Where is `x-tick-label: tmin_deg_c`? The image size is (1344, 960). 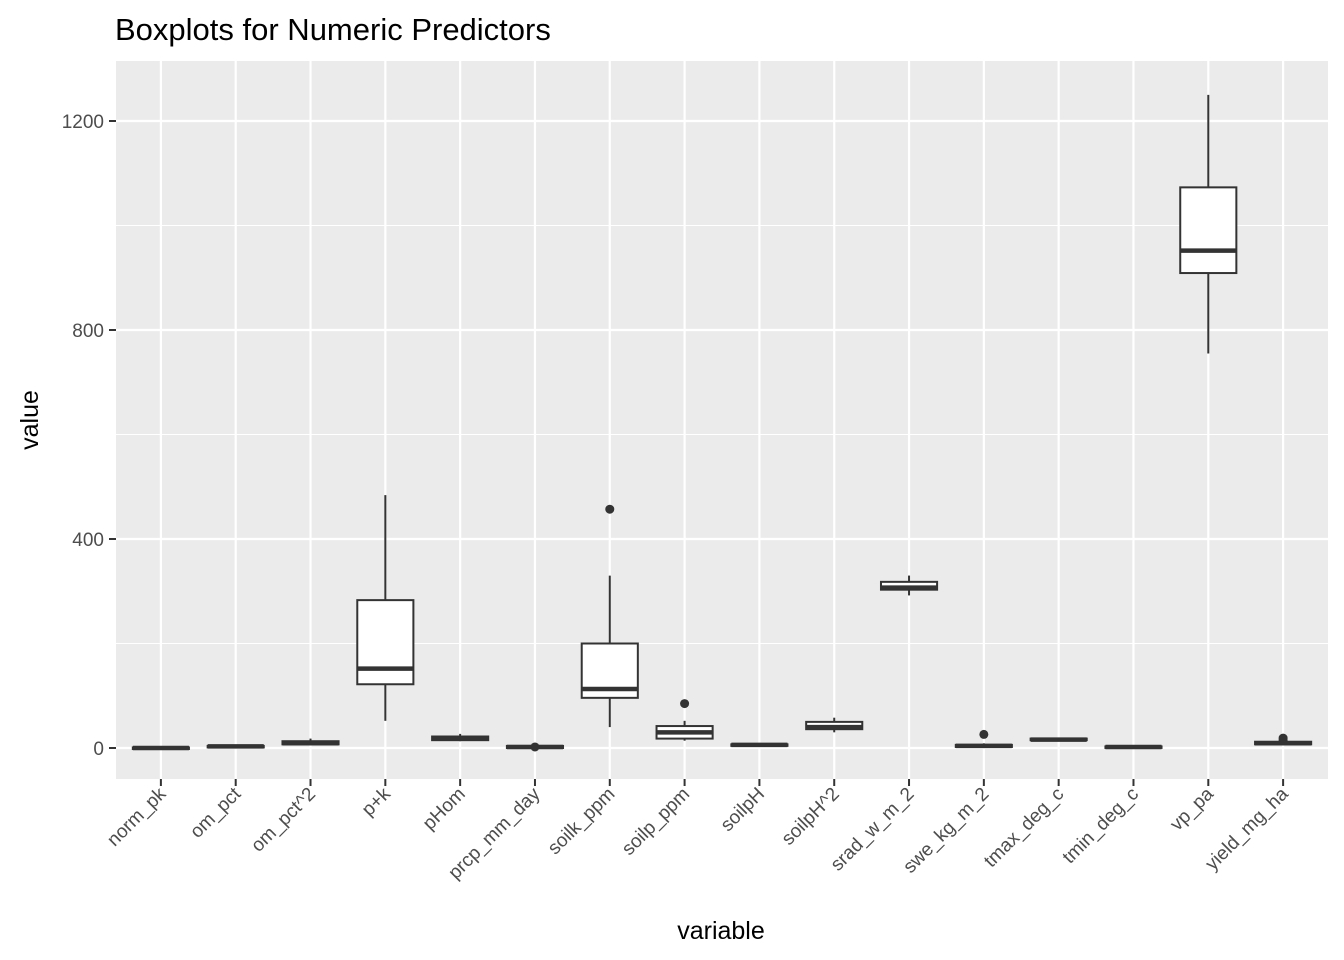 x-tick-label: tmin_deg_c is located at coordinates (1101, 826).